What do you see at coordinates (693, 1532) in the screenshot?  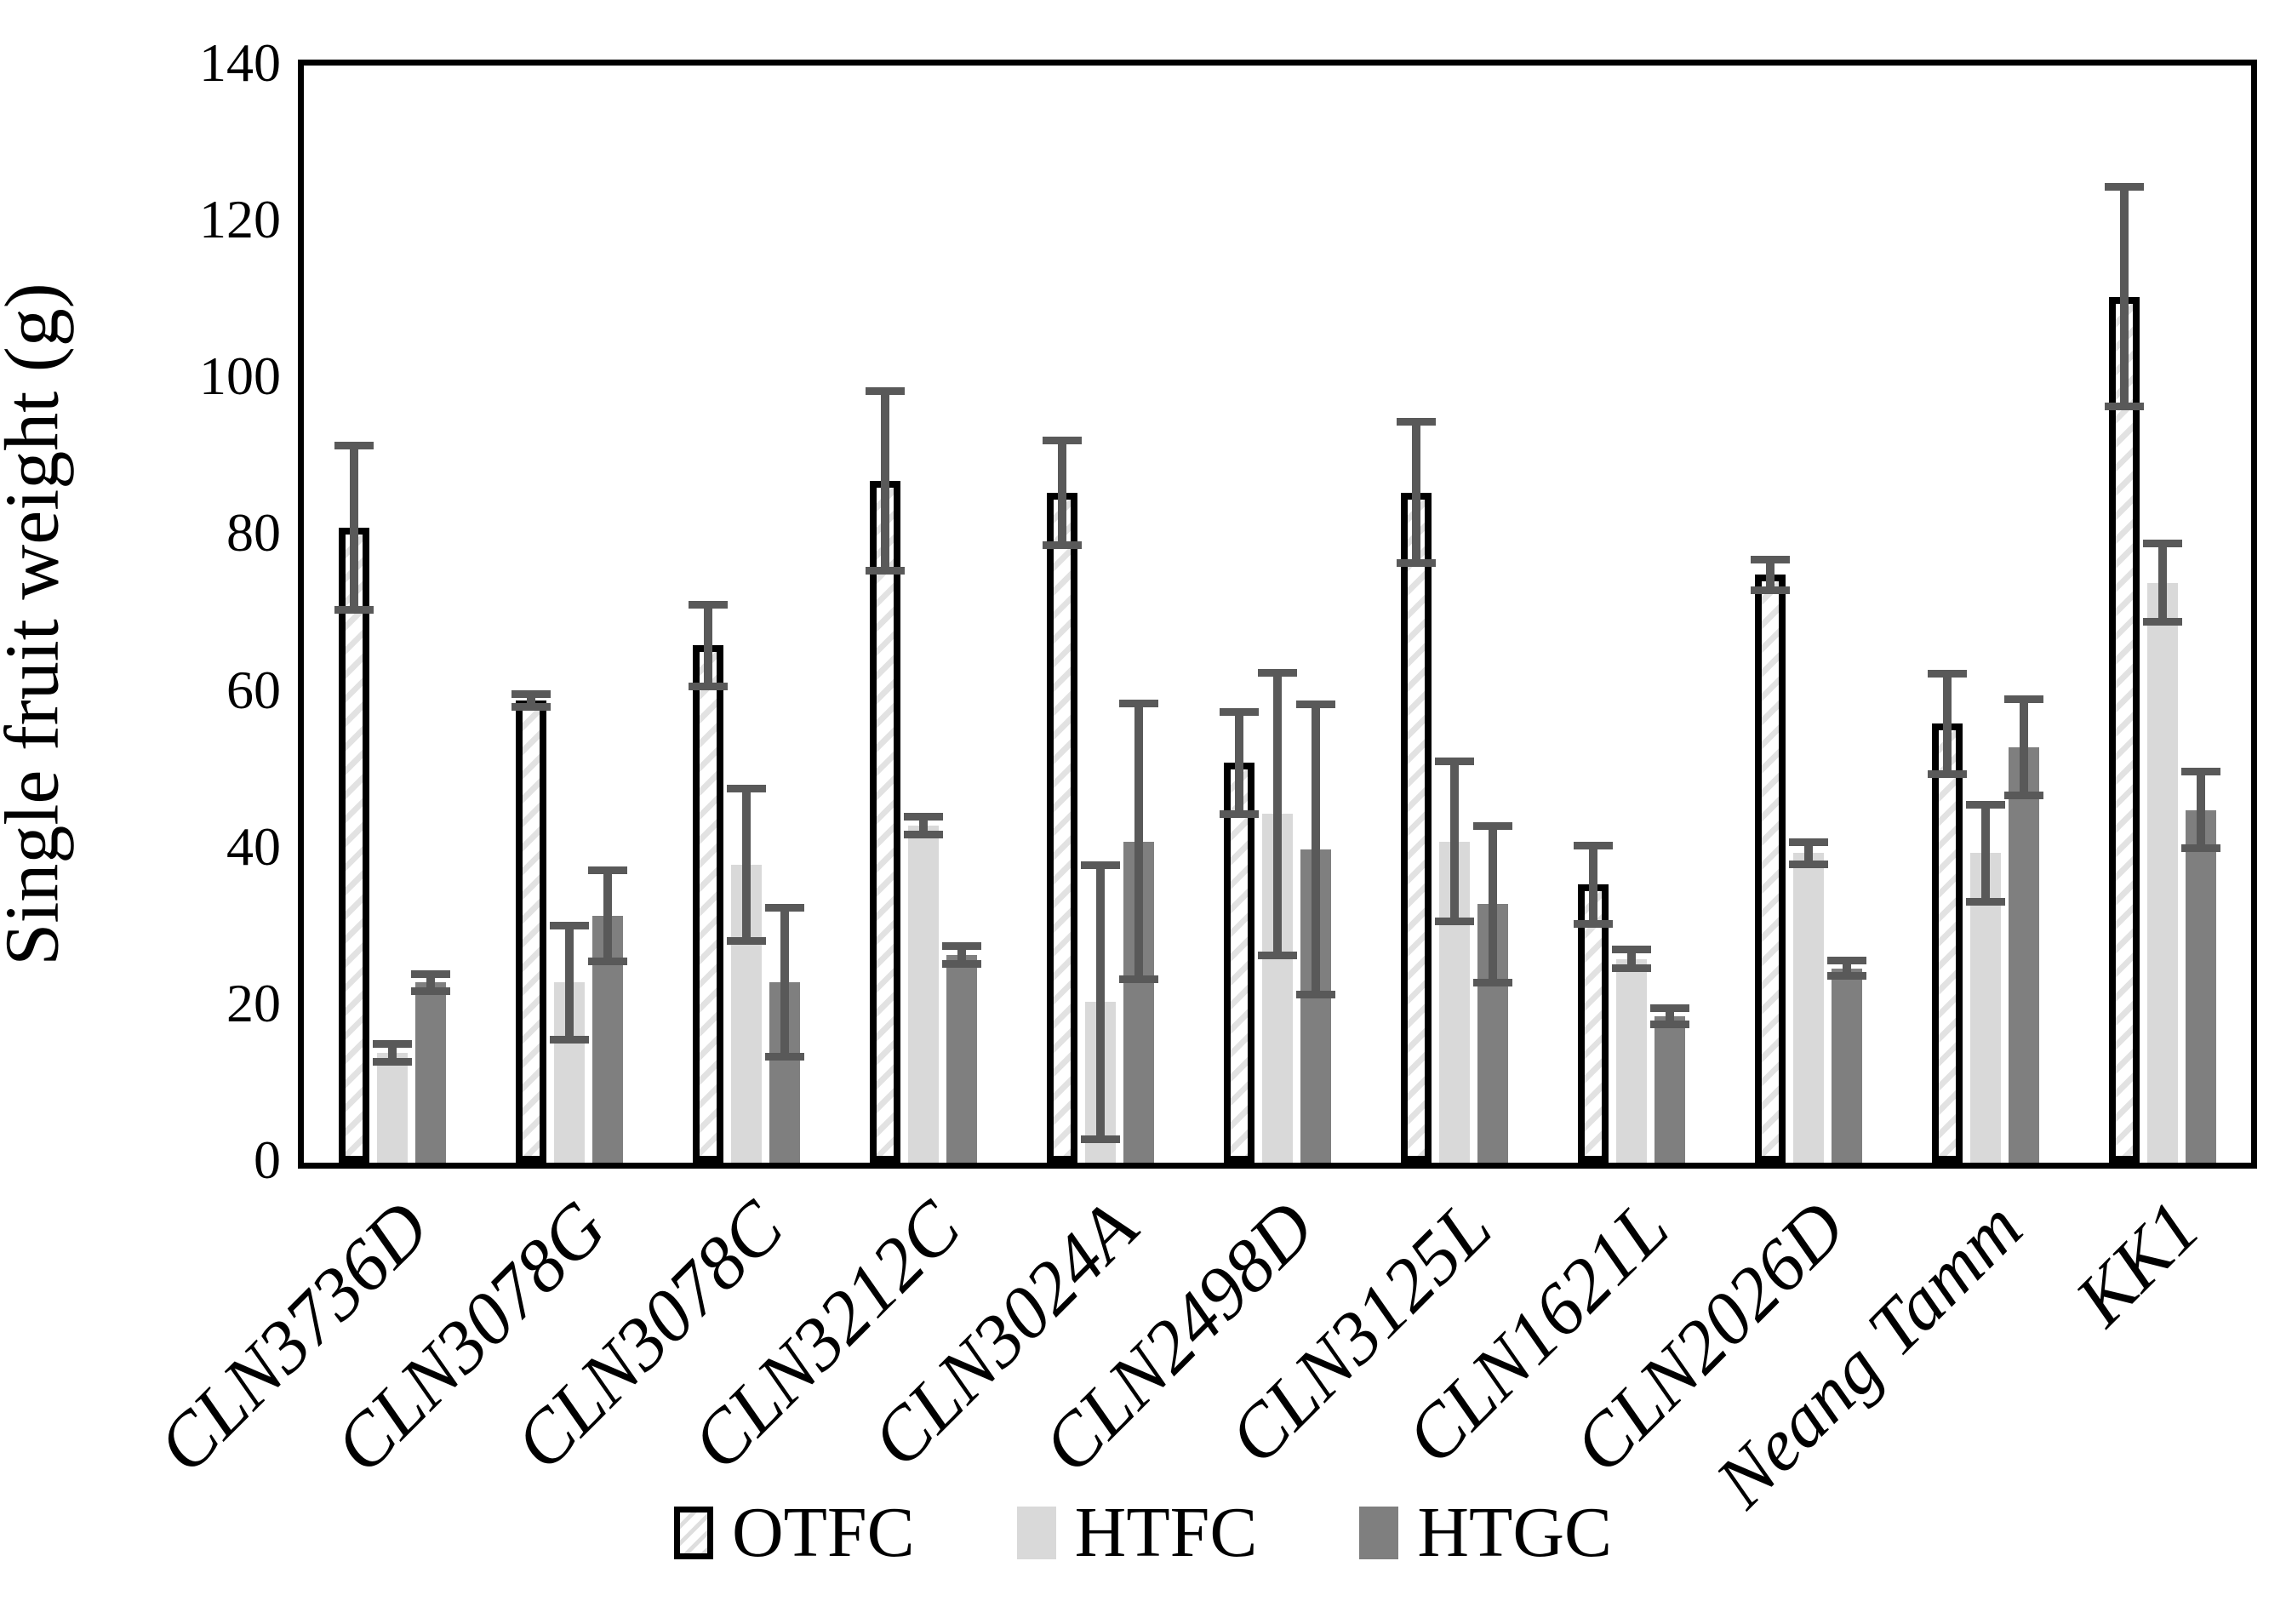 I see `legend-swatch-otfc` at bounding box center [693, 1532].